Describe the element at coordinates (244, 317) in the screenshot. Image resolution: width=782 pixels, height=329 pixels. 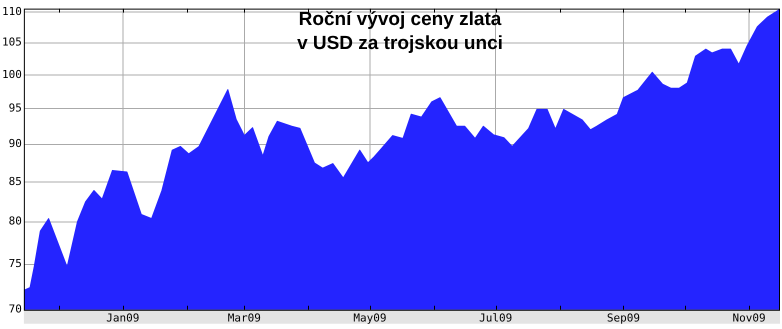
I see `x-tick-label: Mar09` at that location.